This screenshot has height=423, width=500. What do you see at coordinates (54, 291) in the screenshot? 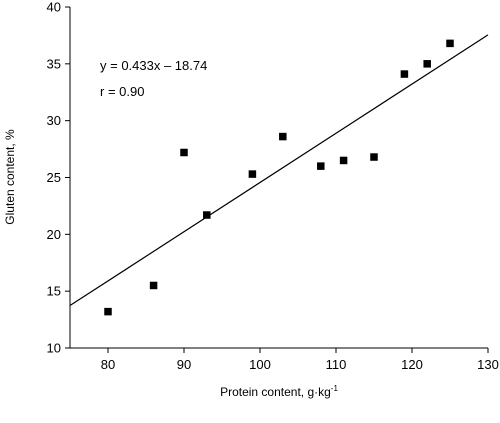
I see `y-tick-label: 15` at bounding box center [54, 291].